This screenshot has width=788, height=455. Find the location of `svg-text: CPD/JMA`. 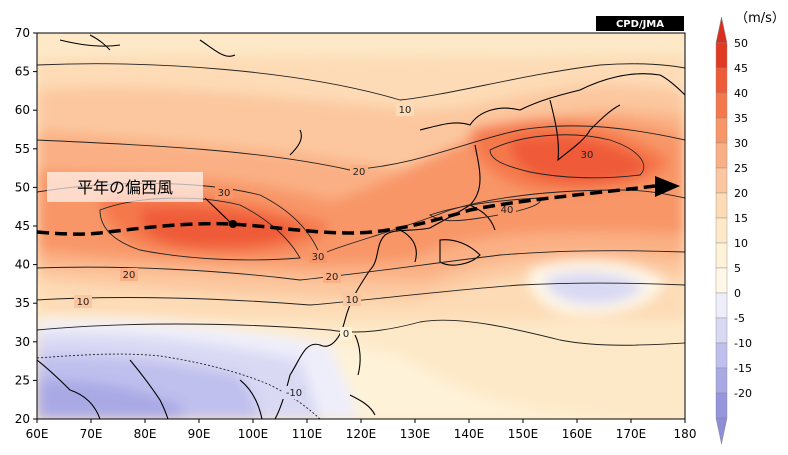

svg-text: CPD/JMA is located at coordinates (640, 24).